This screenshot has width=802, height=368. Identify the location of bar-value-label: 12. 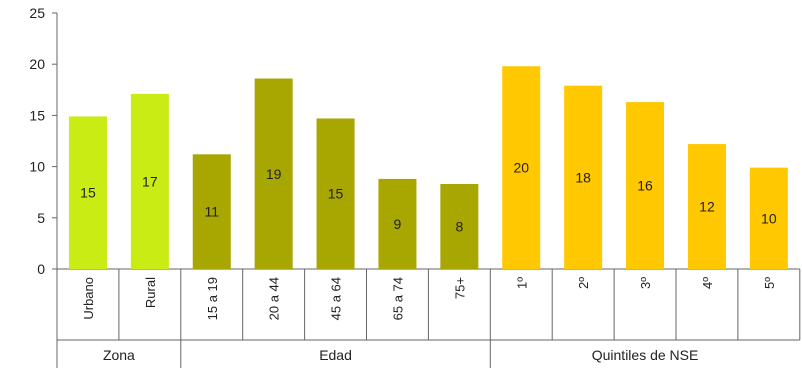
(707, 207).